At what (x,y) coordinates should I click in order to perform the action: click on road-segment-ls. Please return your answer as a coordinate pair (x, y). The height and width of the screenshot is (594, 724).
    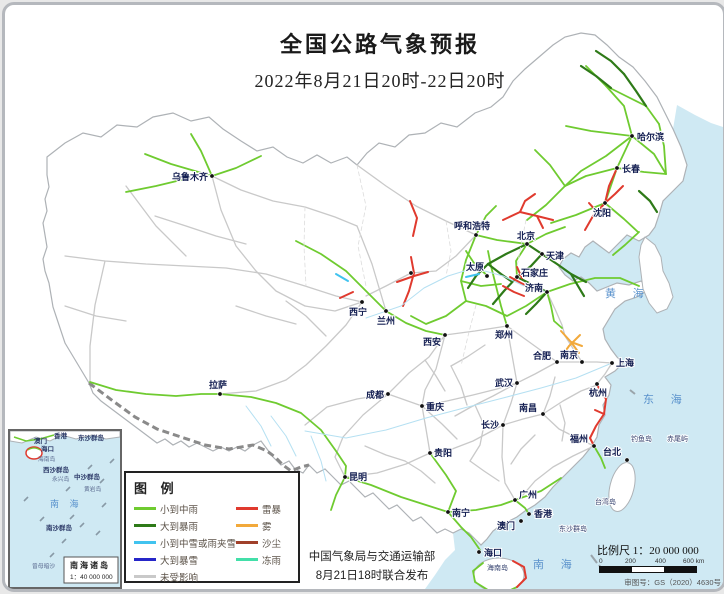
    Looking at the image, I should click on (472, 275).